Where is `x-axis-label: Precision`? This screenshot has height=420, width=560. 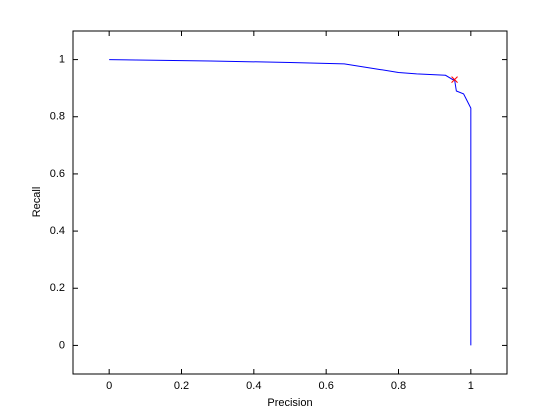 x-axis-label: Precision is located at coordinates (289, 403).